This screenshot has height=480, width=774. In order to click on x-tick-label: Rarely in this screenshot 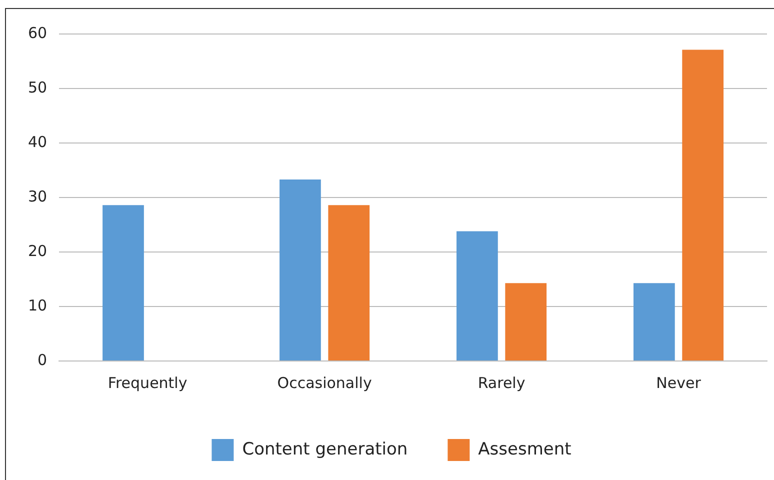, I will do `click(502, 383)`.